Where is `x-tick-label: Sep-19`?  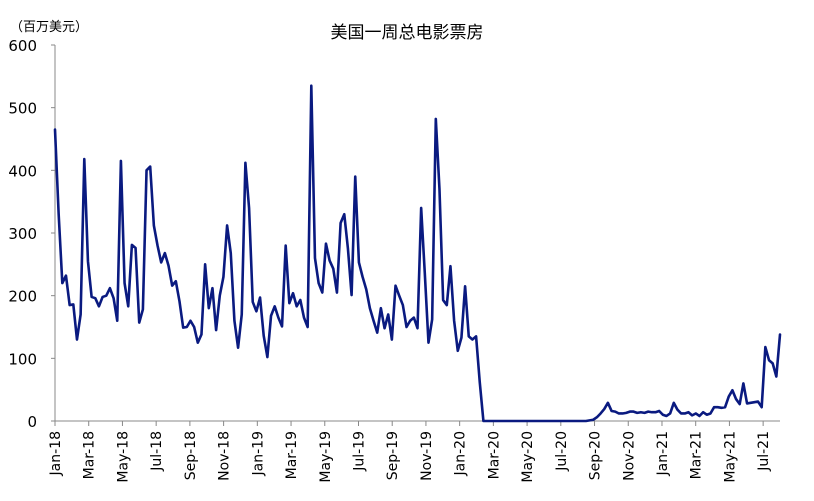
x-tick-label: Sep-19 is located at coordinates (393, 455).